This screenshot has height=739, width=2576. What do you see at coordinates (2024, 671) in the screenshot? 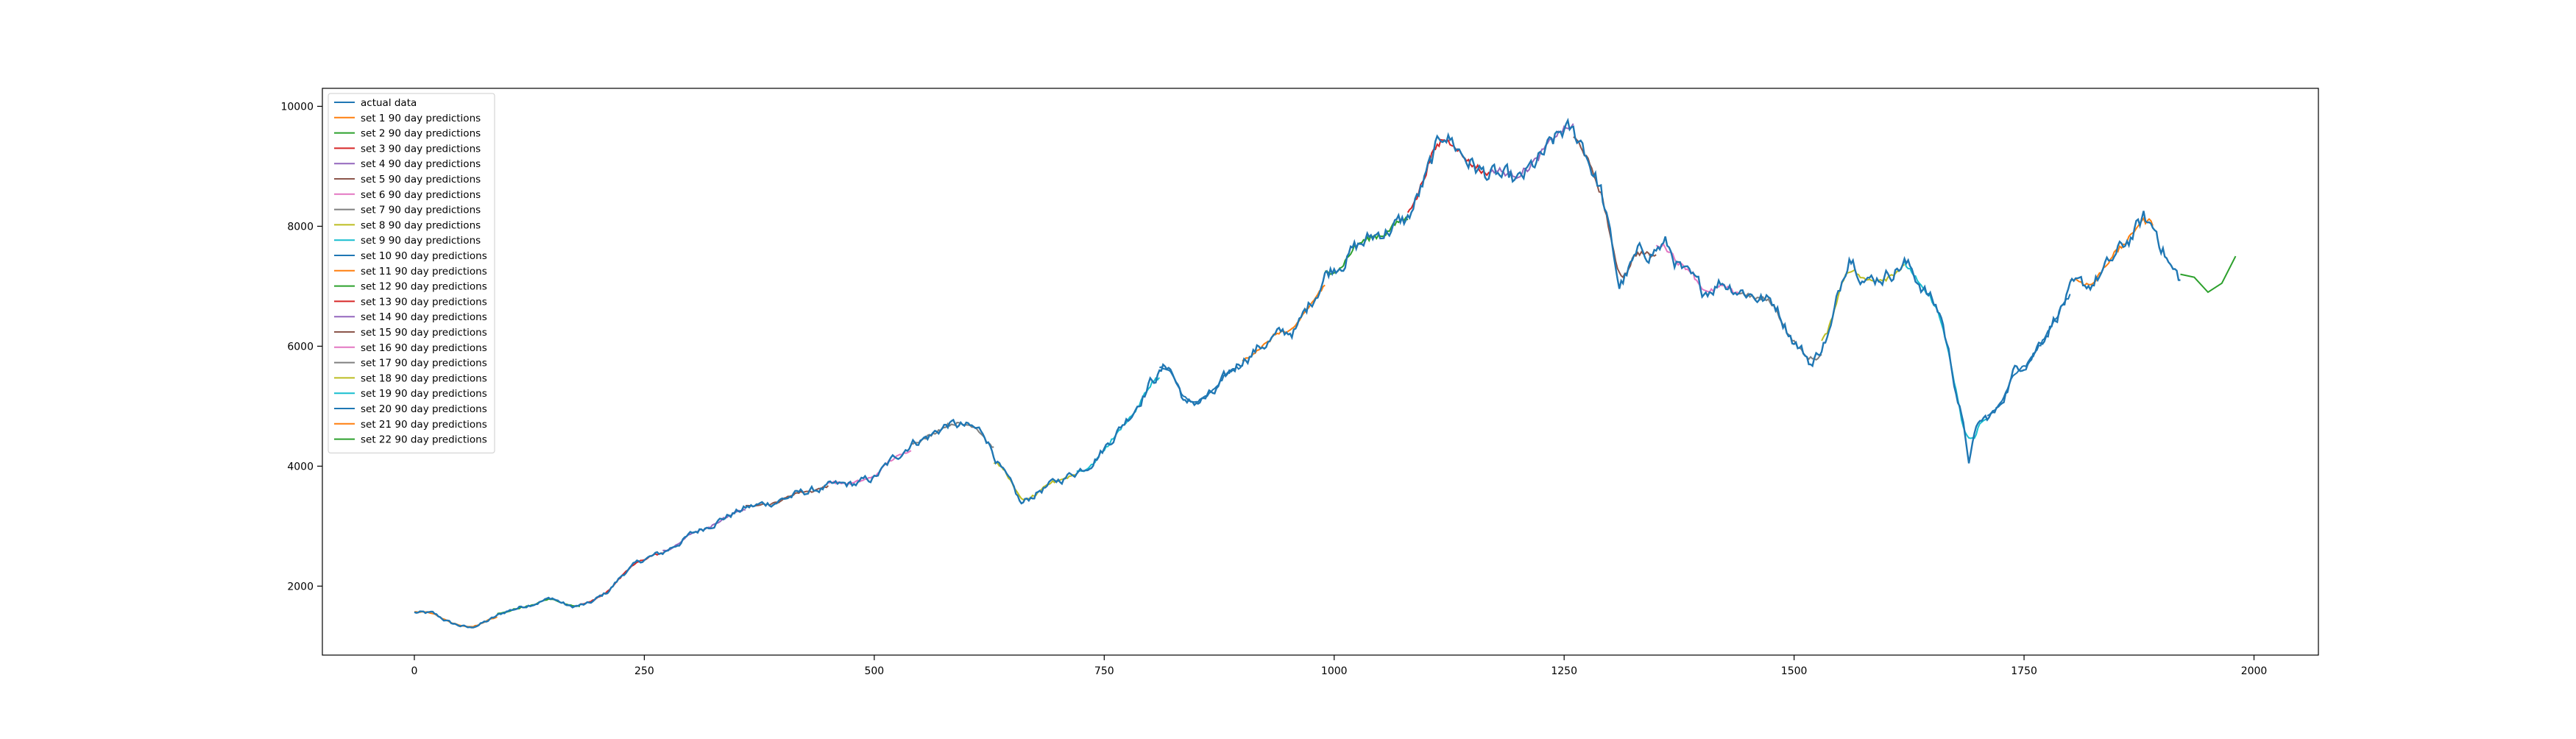
I see `x-tick-label: 1750` at bounding box center [2024, 671].